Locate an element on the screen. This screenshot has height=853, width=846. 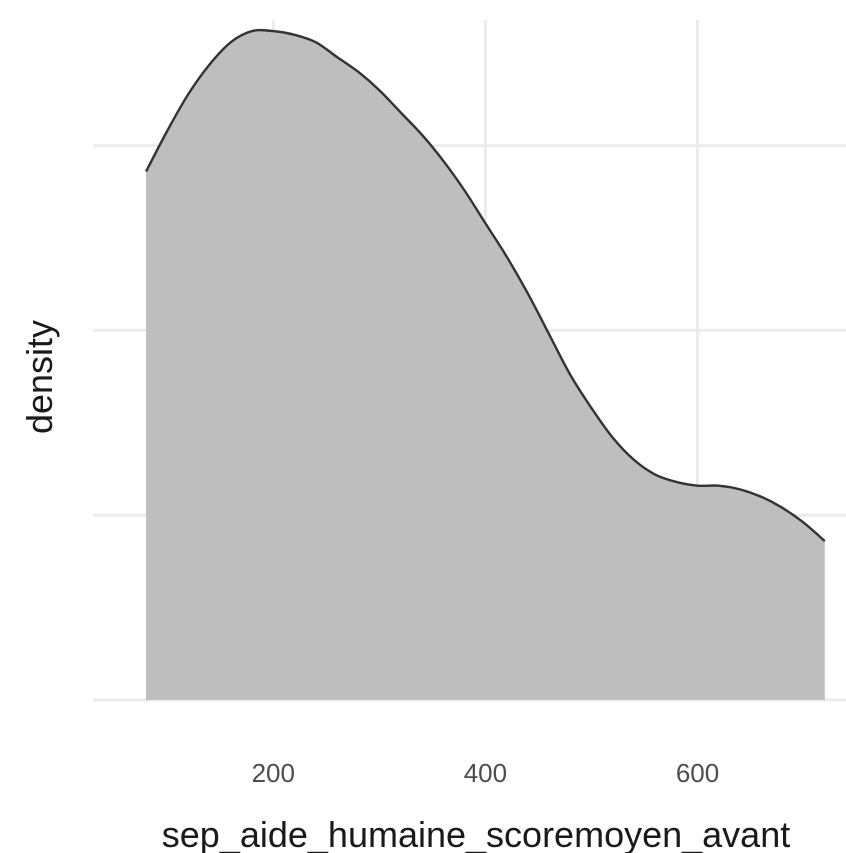
y-axis-title: density is located at coordinates (39, 377).